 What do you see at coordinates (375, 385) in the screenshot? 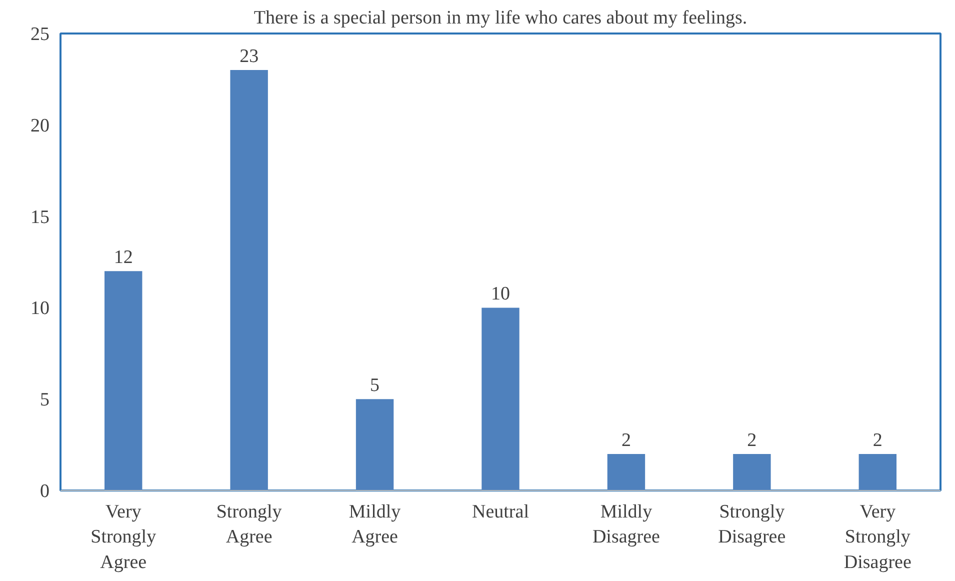
I see `data-label: 5` at bounding box center [375, 385].